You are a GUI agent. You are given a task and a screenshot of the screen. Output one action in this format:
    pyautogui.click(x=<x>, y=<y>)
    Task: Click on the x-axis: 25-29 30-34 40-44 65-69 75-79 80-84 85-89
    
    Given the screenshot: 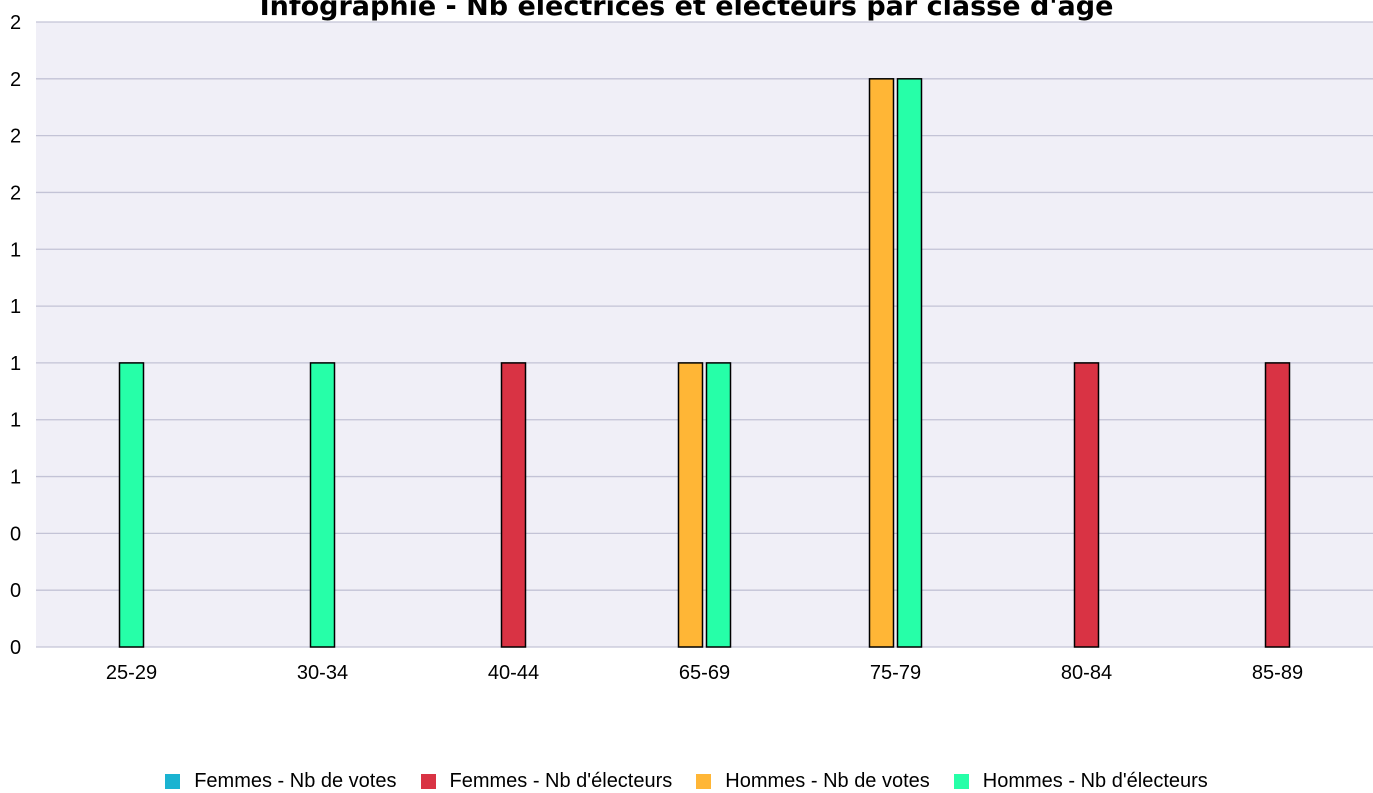 What is the action you would take?
    pyautogui.click(x=704, y=673)
    